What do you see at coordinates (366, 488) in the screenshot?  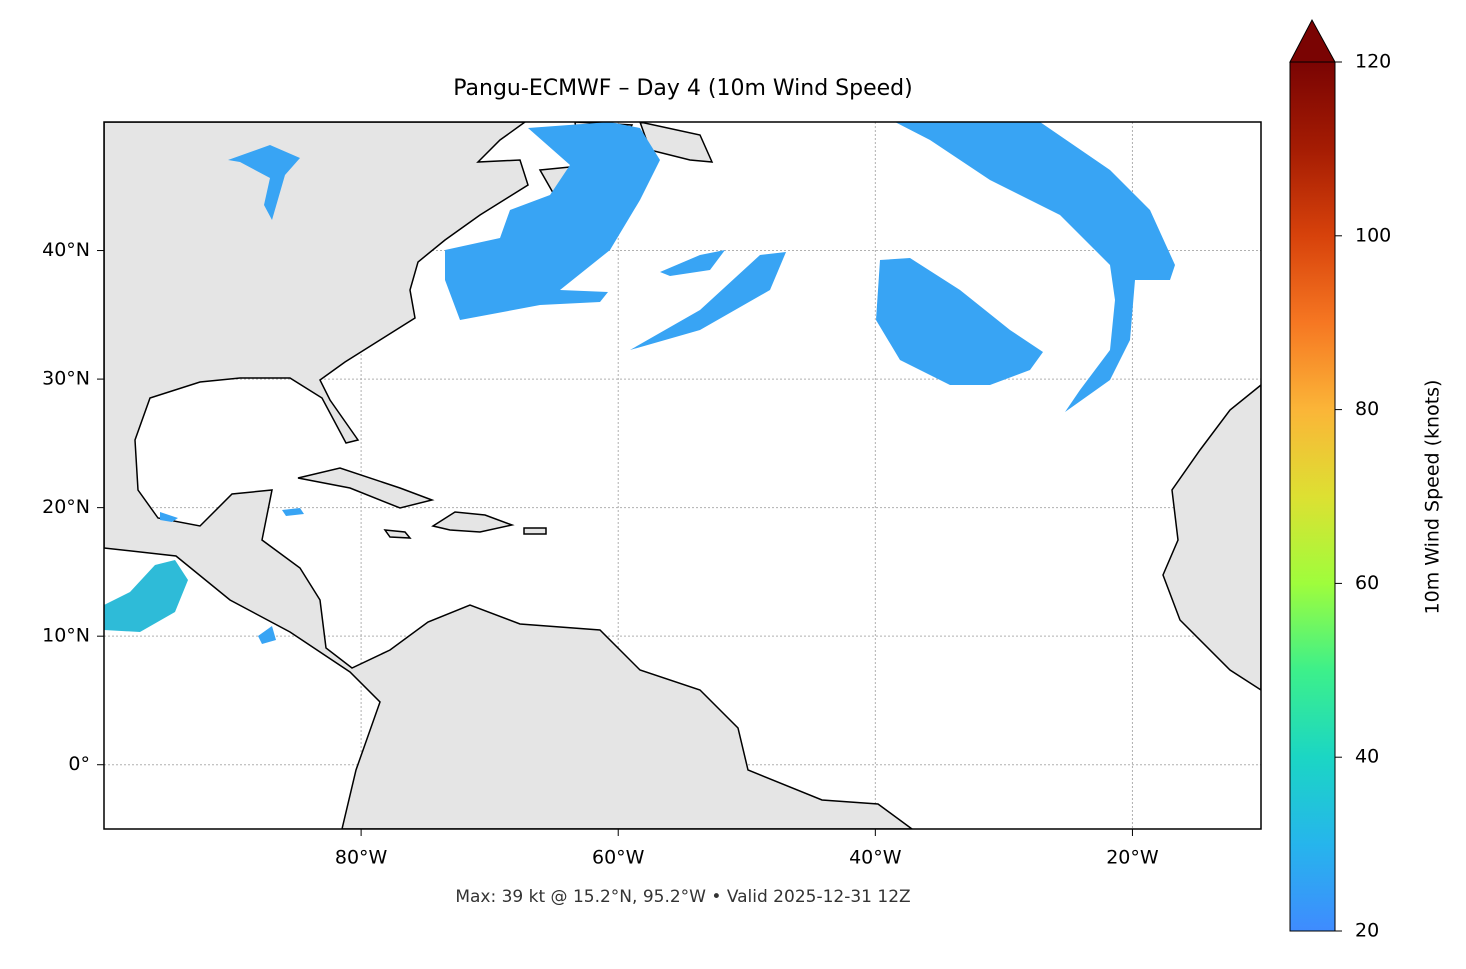 I see `cuba` at bounding box center [366, 488].